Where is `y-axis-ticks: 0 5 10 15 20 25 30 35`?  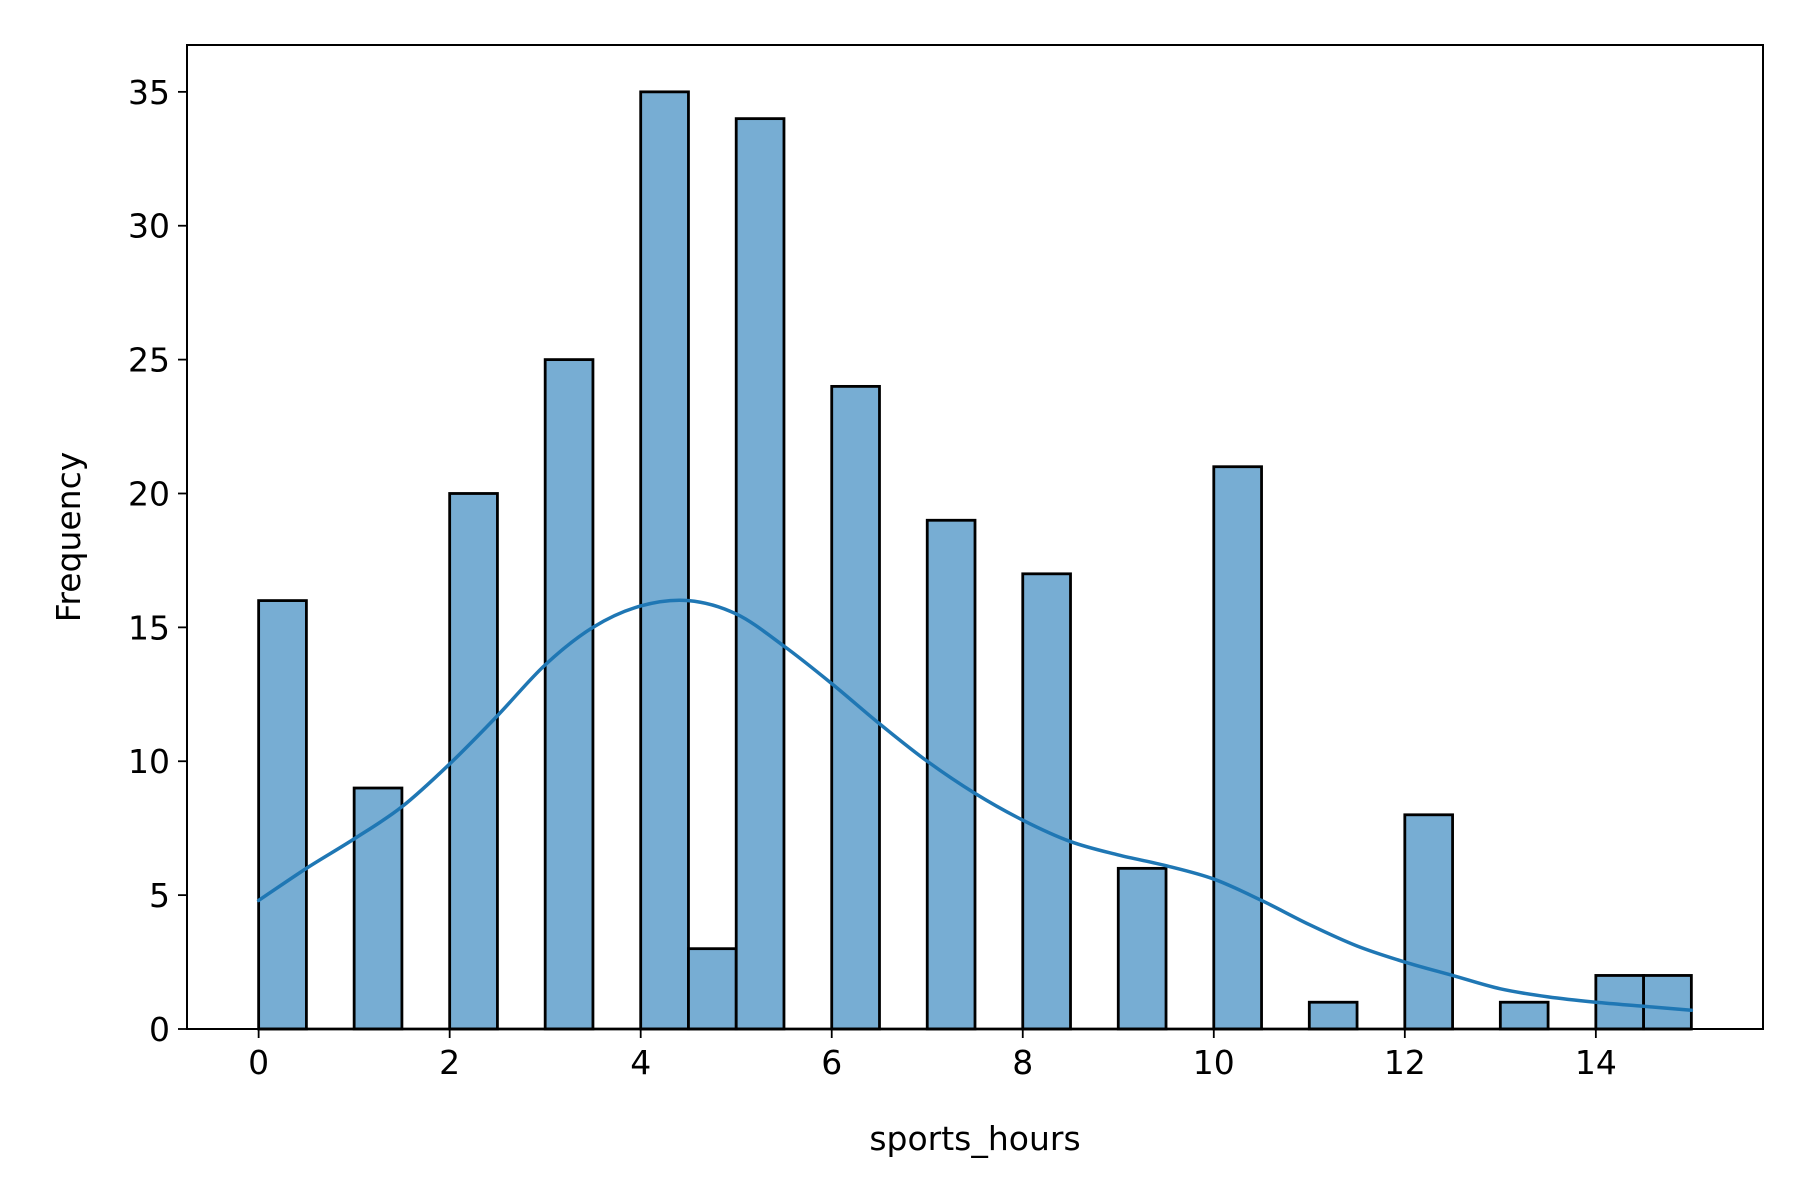 y-axis-ticks: 0 5 10 15 20 25 30 35 is located at coordinates (157, 561).